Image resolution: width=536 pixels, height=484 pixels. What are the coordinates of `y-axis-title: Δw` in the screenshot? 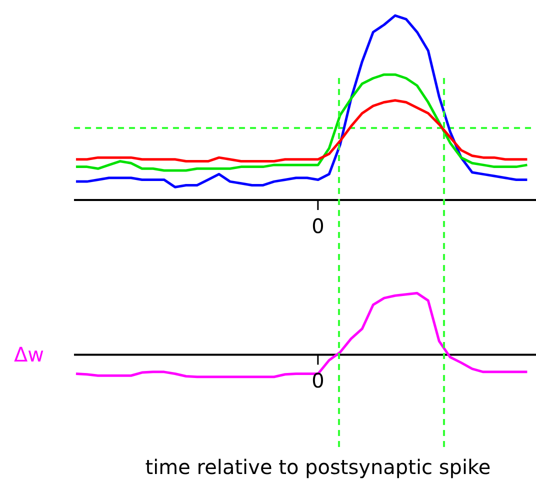 It's located at (29, 354).